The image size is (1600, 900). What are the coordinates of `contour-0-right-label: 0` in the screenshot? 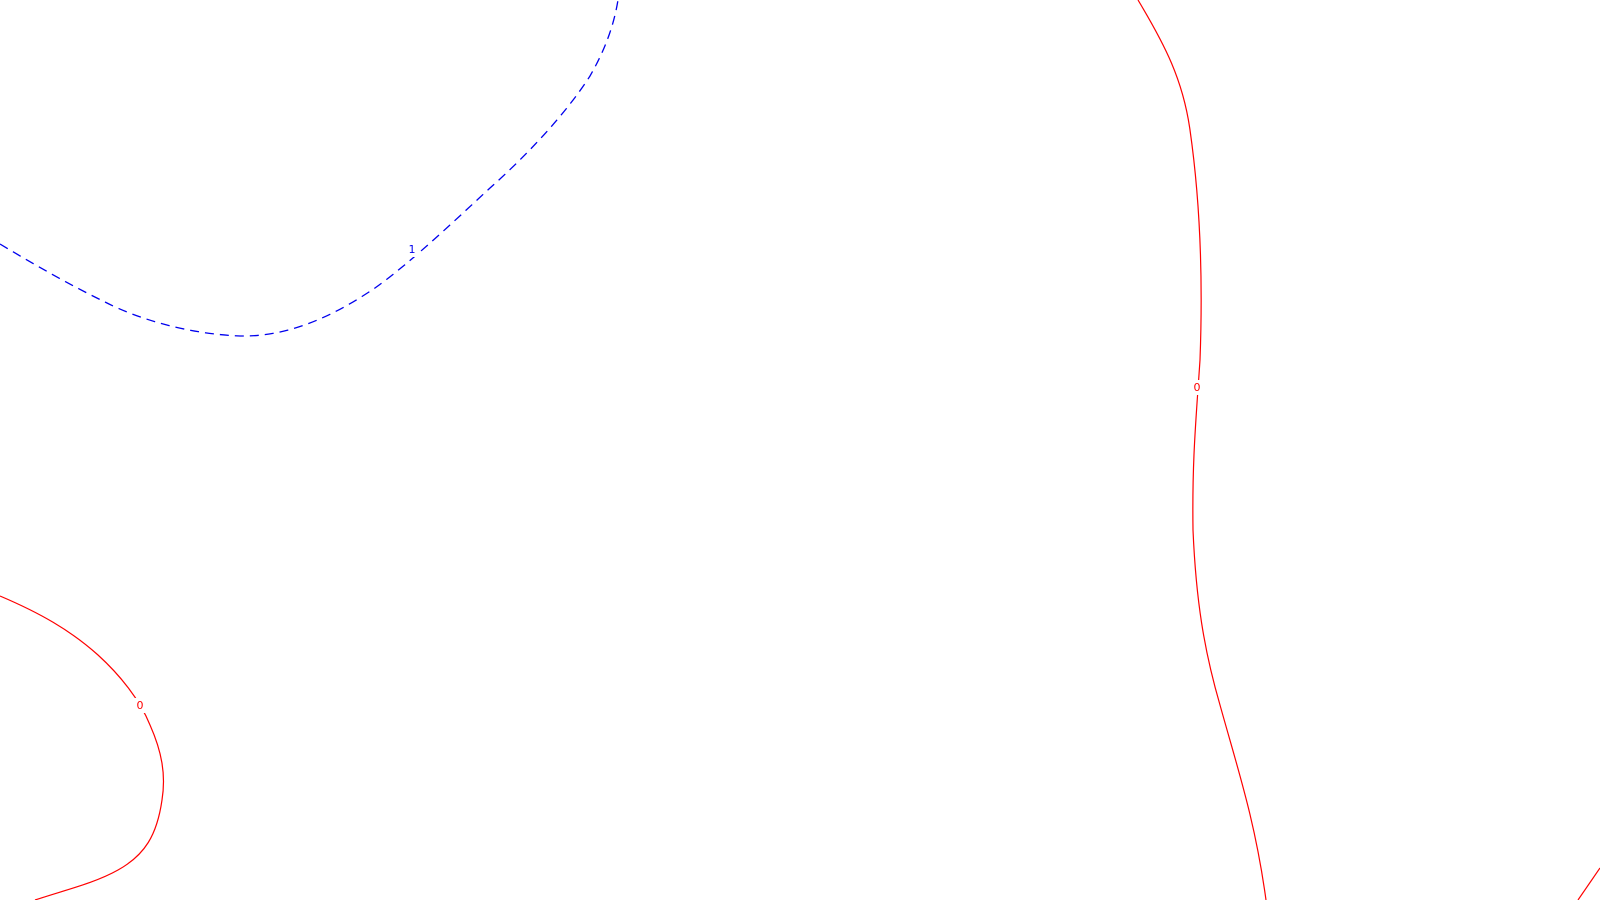 It's located at (1197, 387).